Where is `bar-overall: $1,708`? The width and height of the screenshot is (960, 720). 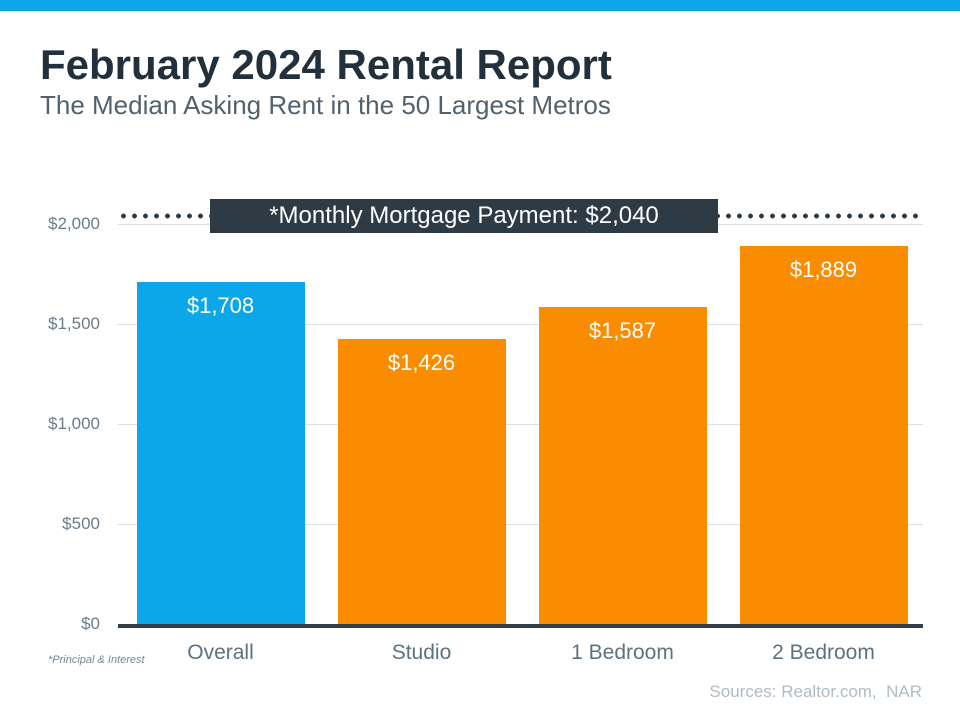
bar-overall: $1,708 is located at coordinates (220, 453).